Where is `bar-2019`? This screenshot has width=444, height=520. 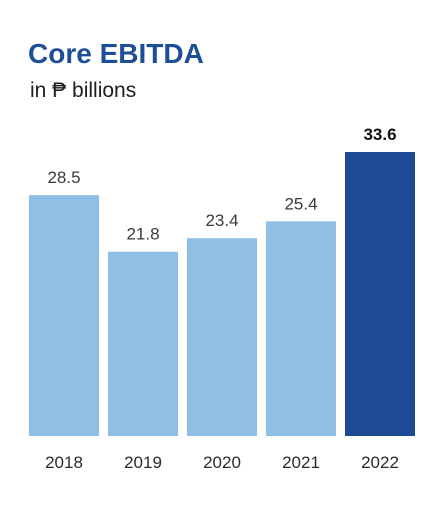 bar-2019 is located at coordinates (143, 343).